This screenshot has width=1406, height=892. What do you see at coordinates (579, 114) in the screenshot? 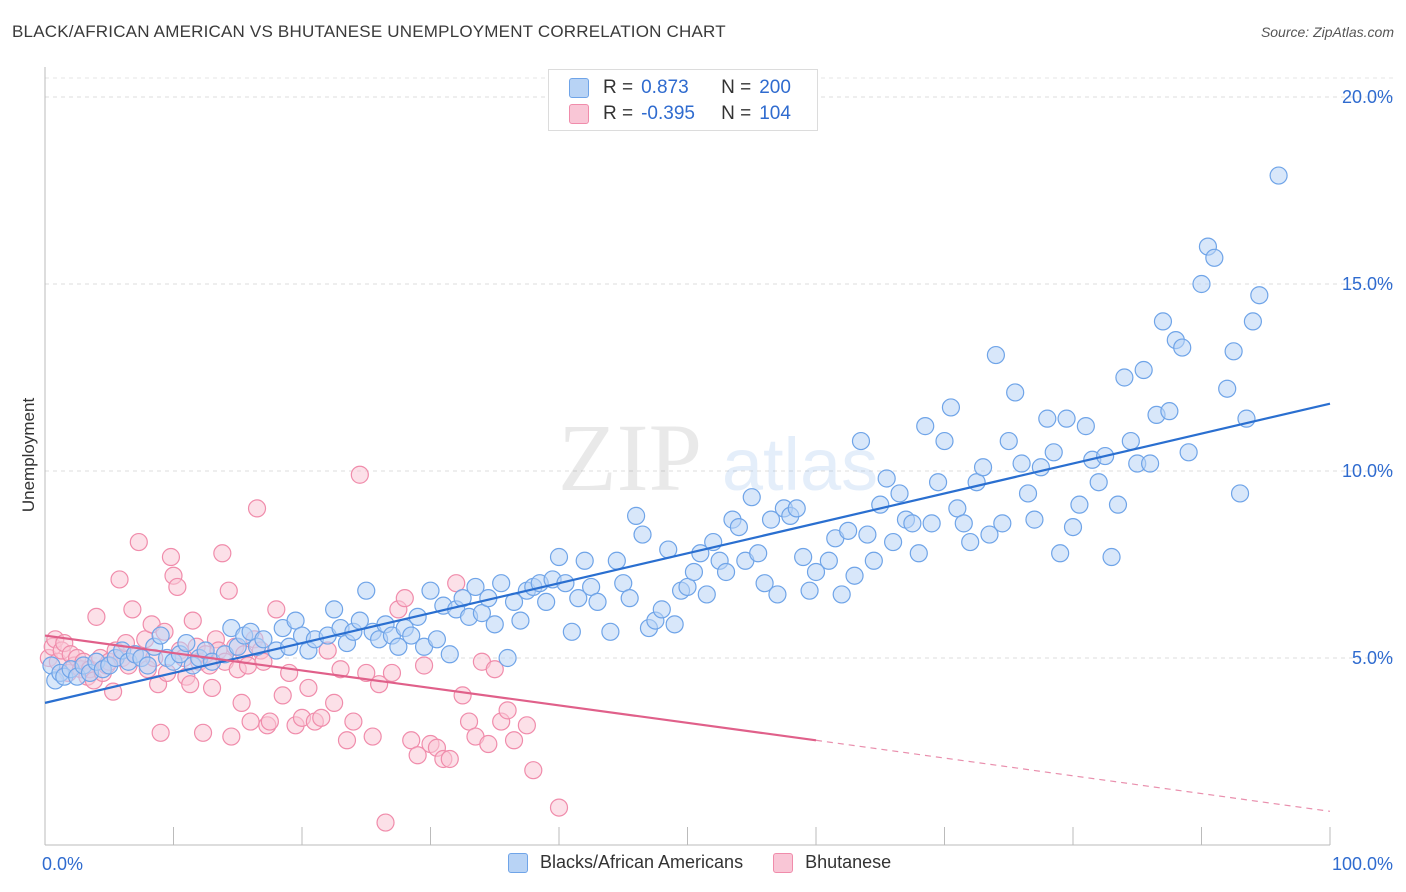
I see `stats-swatch-bhutanese` at bounding box center [579, 114].